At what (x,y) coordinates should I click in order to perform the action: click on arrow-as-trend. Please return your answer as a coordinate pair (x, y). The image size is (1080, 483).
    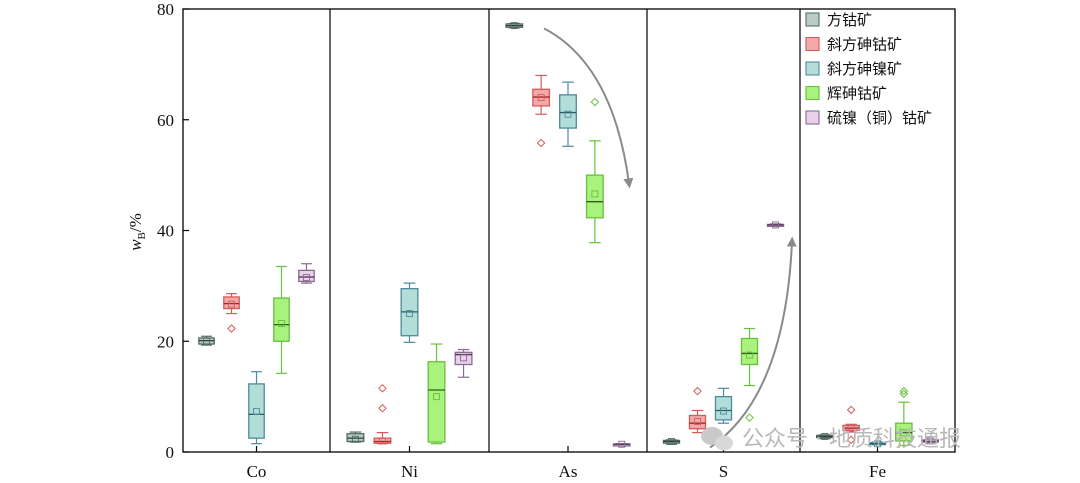
    Looking at the image, I should click on (588, 108).